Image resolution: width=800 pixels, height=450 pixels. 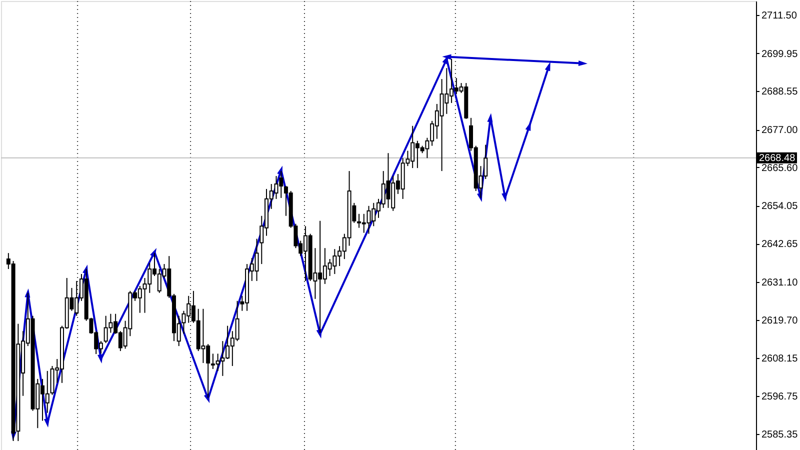 I want to click on y-tick-label: 2596.75, so click(x=780, y=397).